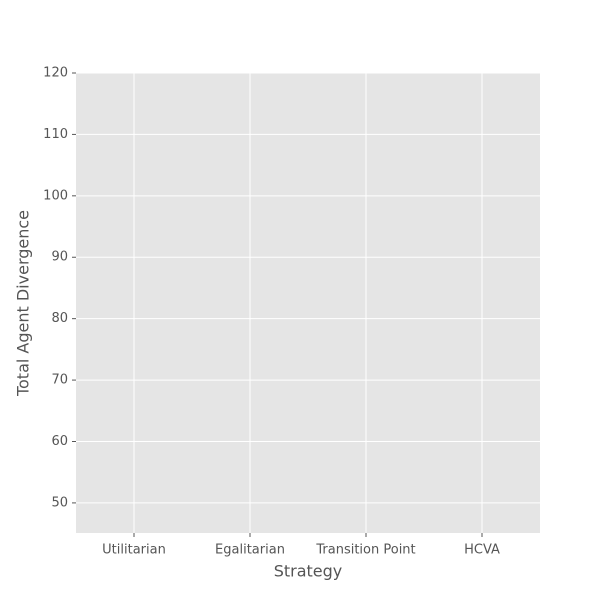 The width and height of the screenshot is (600, 600). What do you see at coordinates (59, 318) in the screenshot?
I see `y-tick-label: 80` at bounding box center [59, 318].